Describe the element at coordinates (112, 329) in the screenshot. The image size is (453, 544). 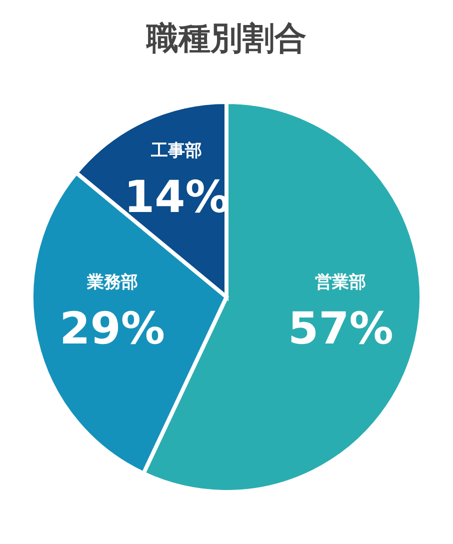
I see `data-label: 29%` at that location.